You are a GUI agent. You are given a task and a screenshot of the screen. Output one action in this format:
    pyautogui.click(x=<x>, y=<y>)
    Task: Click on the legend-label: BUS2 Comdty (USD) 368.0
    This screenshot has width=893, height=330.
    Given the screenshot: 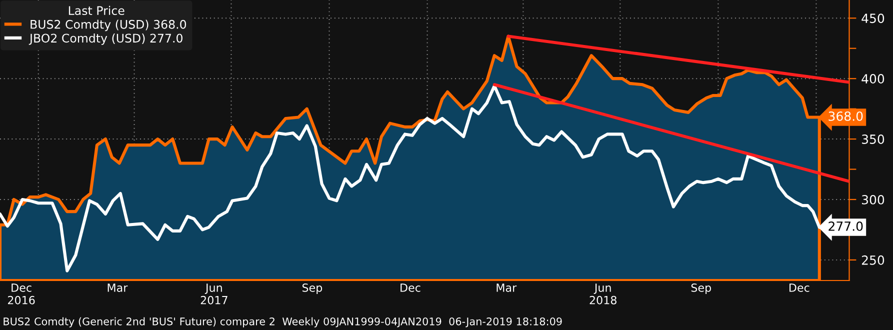 What is the action you would take?
    pyautogui.click(x=108, y=26)
    